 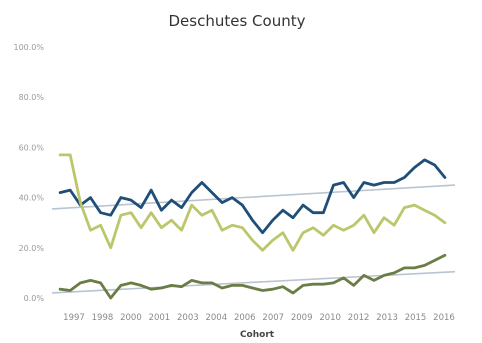 What do you see at coordinates (32, 97) in the screenshot?
I see `y-tick-label: 80.0%` at bounding box center [32, 97].